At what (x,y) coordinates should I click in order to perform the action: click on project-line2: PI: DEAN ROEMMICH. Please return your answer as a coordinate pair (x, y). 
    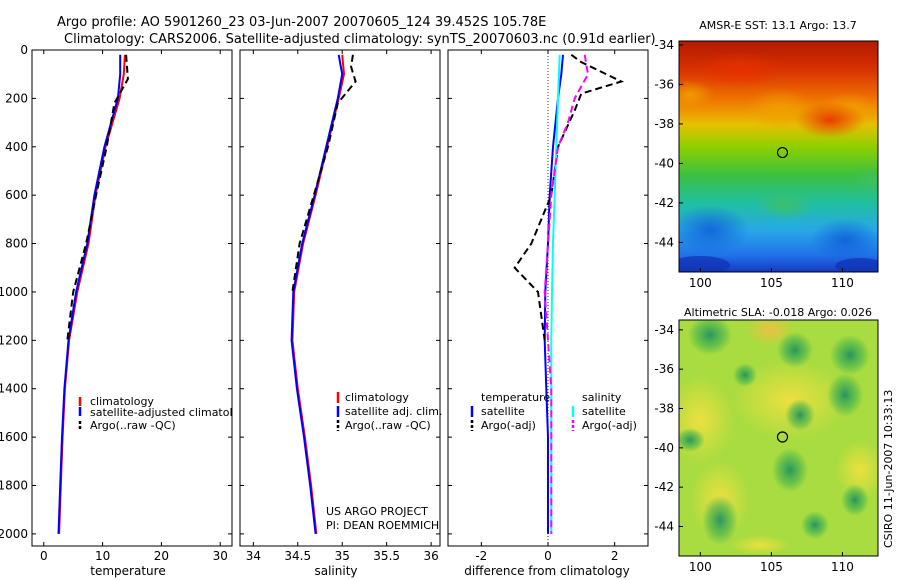
    Looking at the image, I should click on (382, 525).